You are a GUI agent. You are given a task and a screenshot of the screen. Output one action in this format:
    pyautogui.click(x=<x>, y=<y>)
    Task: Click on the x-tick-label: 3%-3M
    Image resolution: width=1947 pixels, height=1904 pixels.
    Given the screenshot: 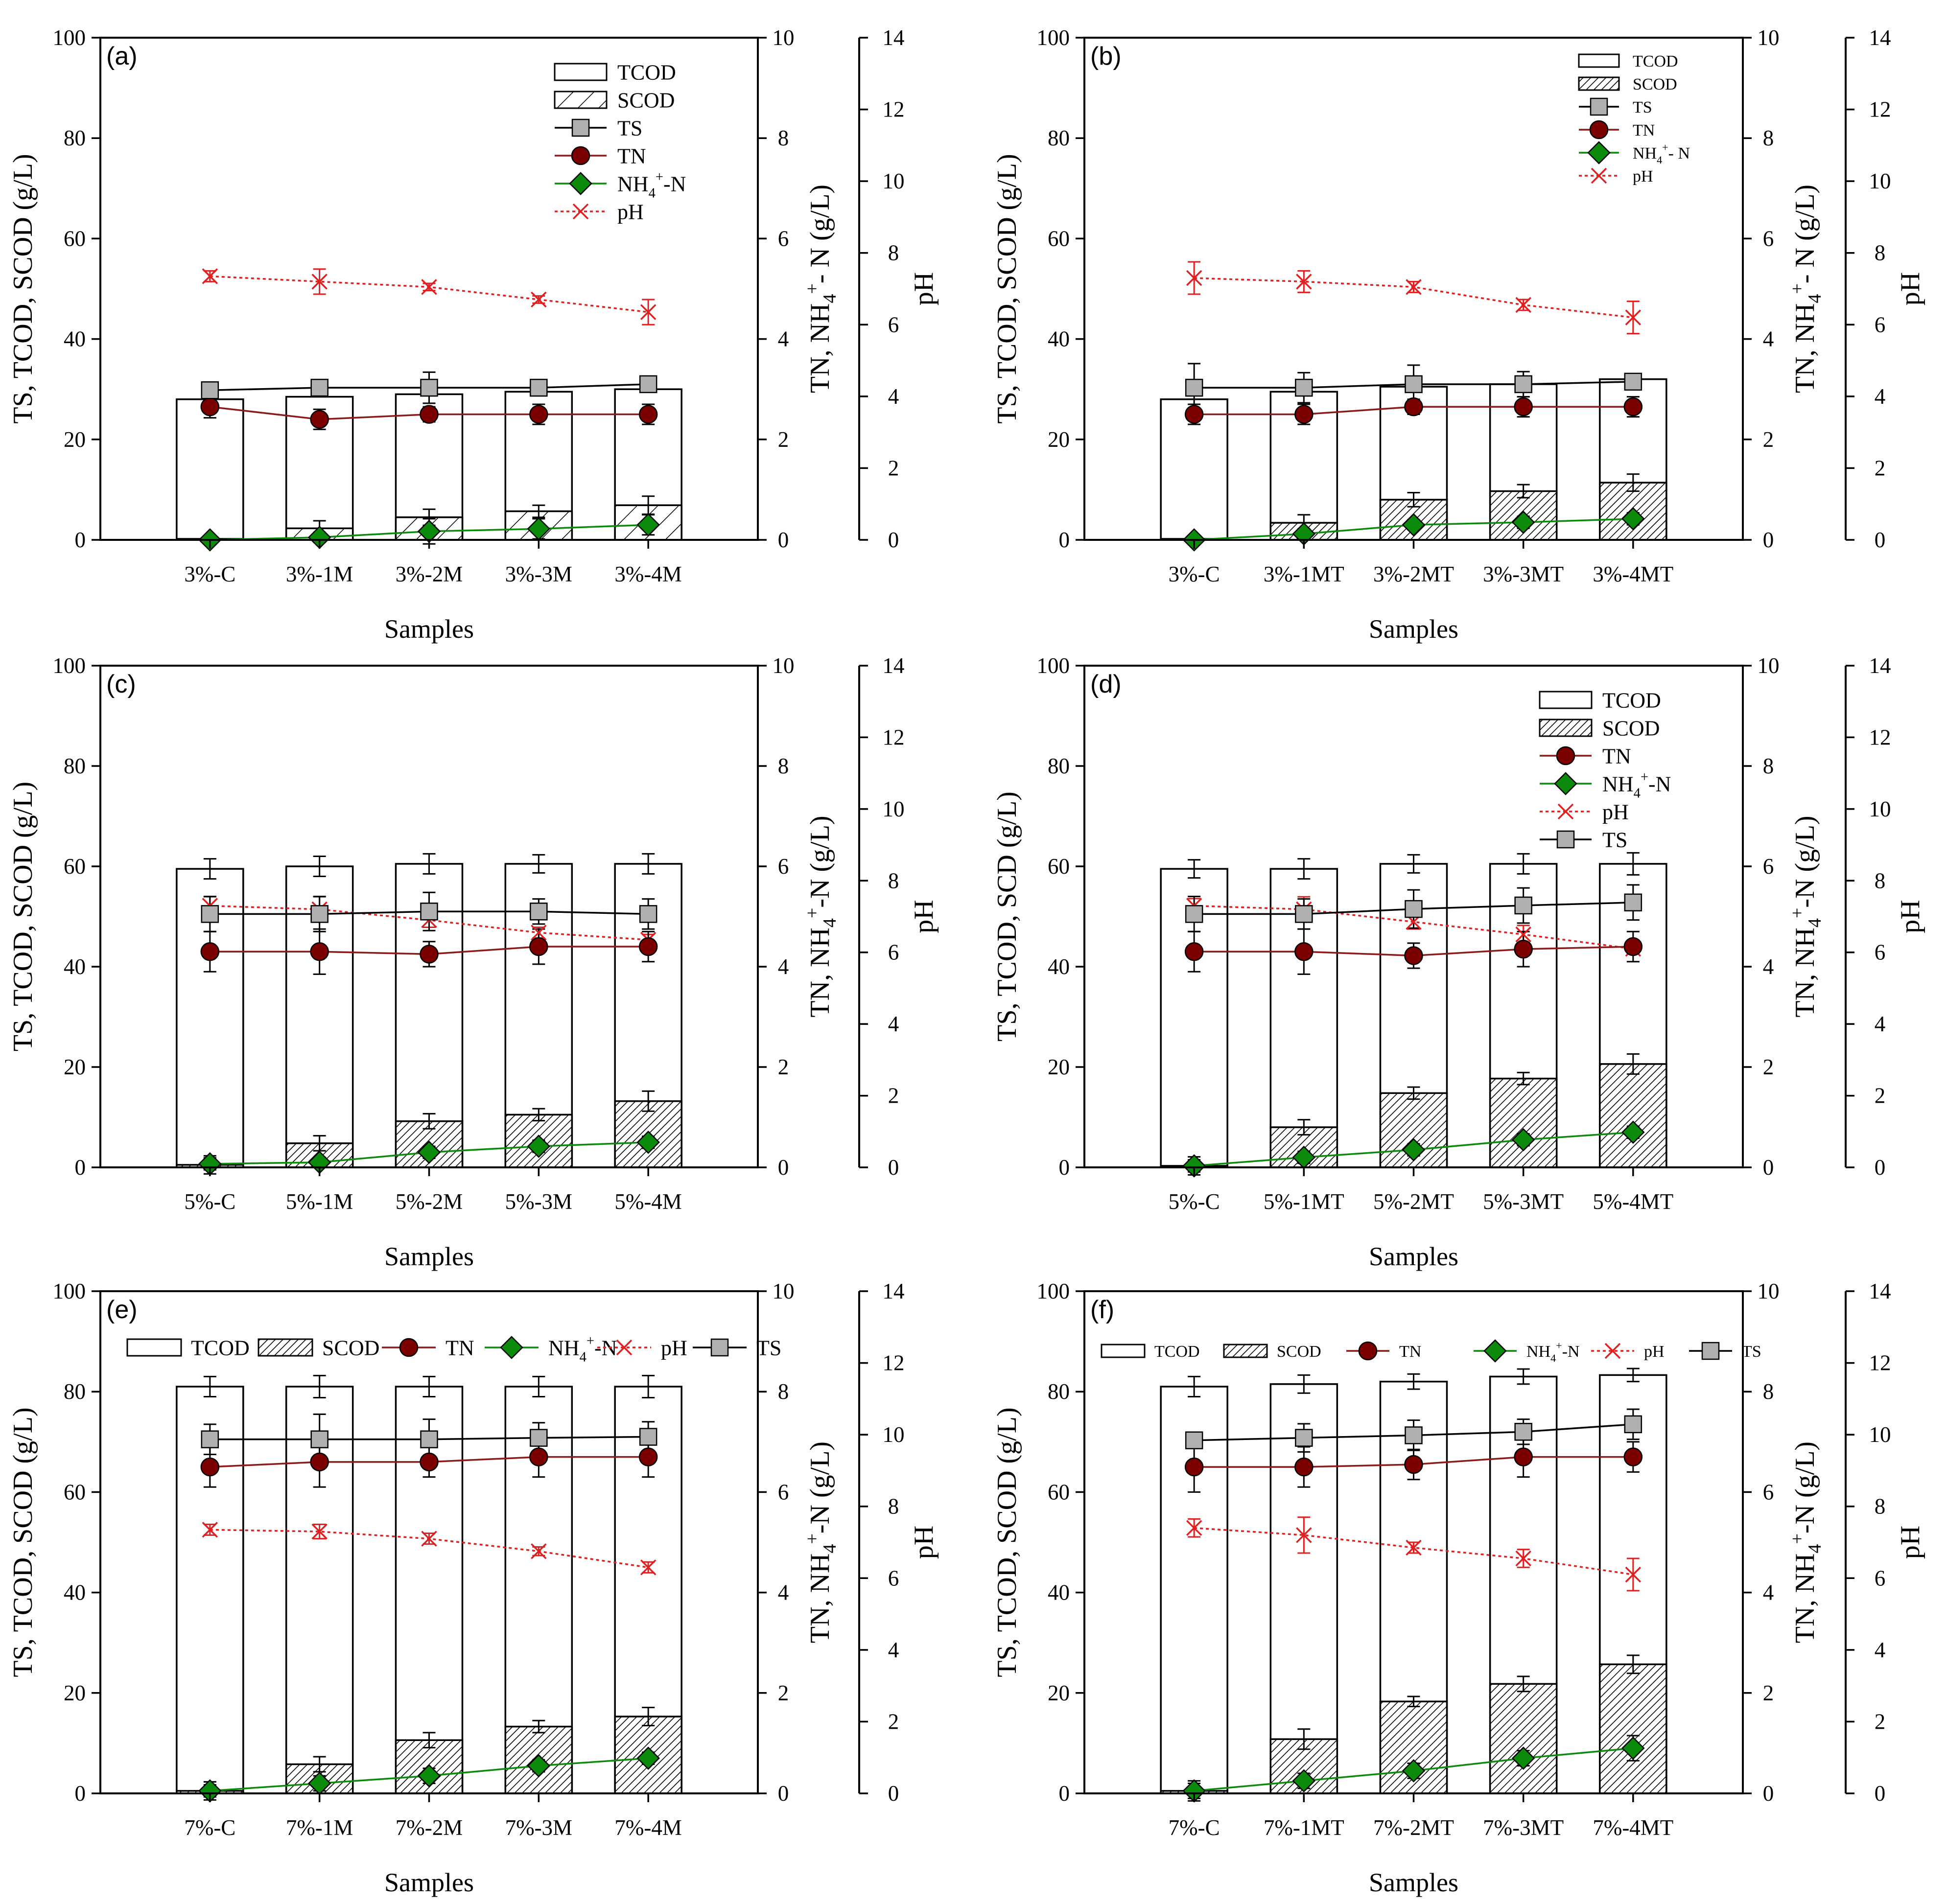 What is the action you would take?
    pyautogui.click(x=538, y=574)
    